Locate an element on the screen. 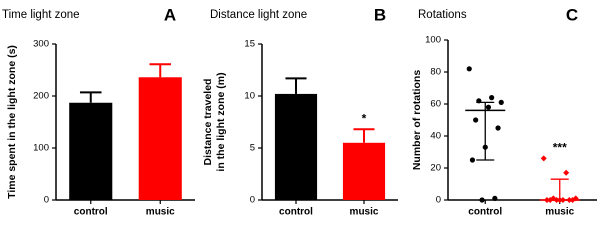 This screenshot has height=240, width=600. y-tick-label: 80 is located at coordinates (435, 72).